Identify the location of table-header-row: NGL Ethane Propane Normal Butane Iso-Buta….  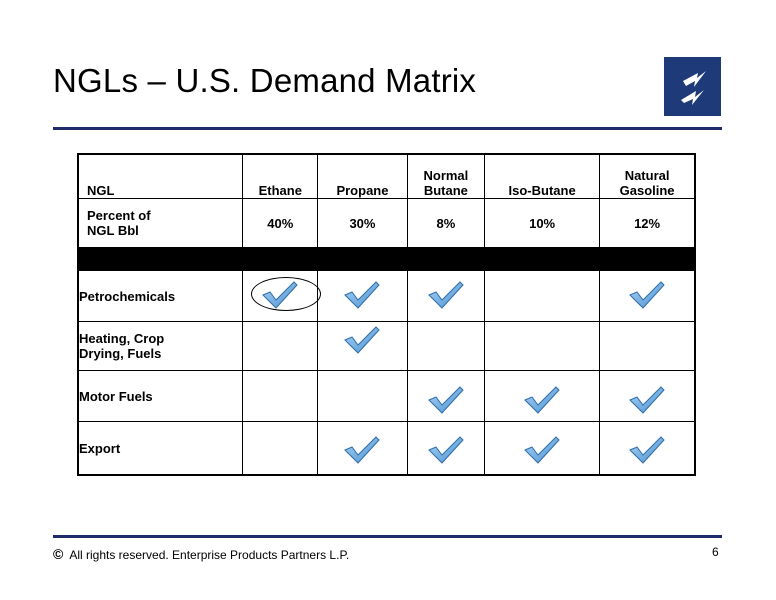
(386, 176).